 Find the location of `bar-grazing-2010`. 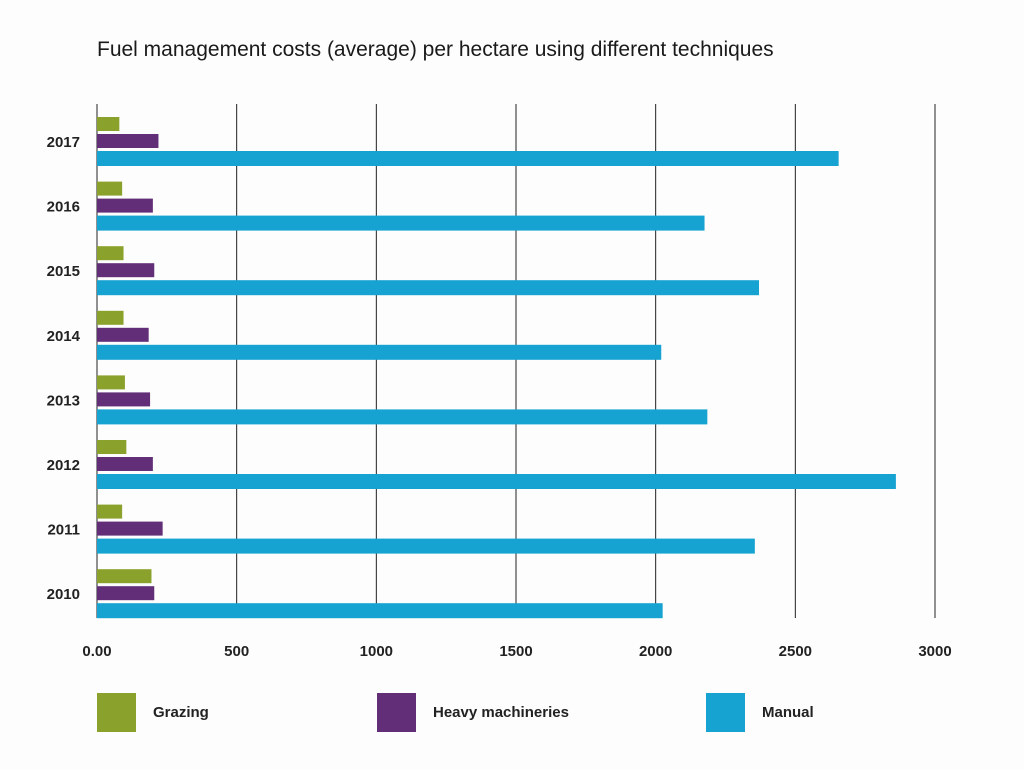

bar-grazing-2010 is located at coordinates (124, 576).